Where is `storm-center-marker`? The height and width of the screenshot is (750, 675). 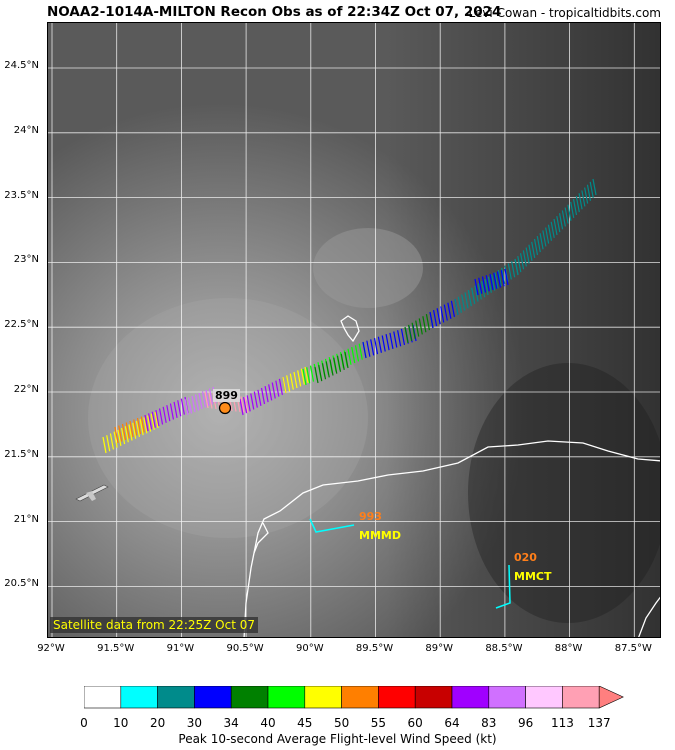 storm-center-marker is located at coordinates (225, 408).